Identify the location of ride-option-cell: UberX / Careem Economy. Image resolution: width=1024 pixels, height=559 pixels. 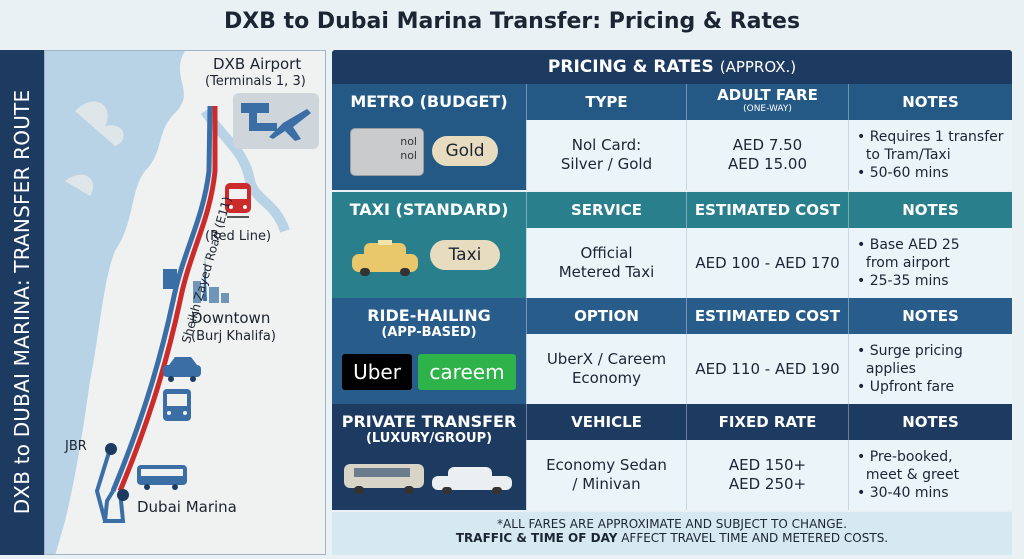
(606, 369).